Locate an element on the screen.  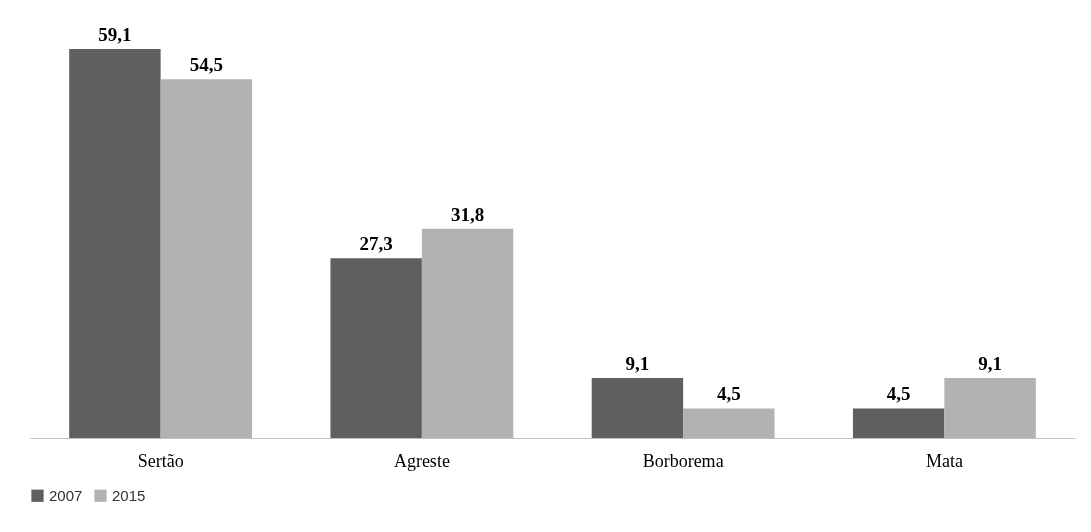
x-tick-label: Sertão is located at coordinates (160, 460).